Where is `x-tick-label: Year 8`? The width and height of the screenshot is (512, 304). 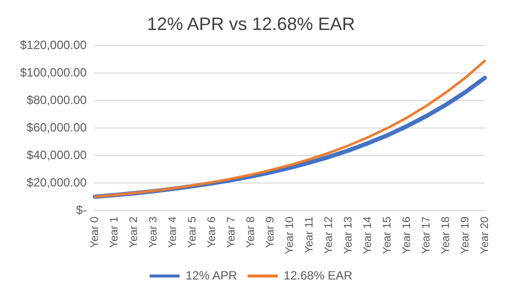
x-tick-label: Year 8 is located at coordinates (250, 232).